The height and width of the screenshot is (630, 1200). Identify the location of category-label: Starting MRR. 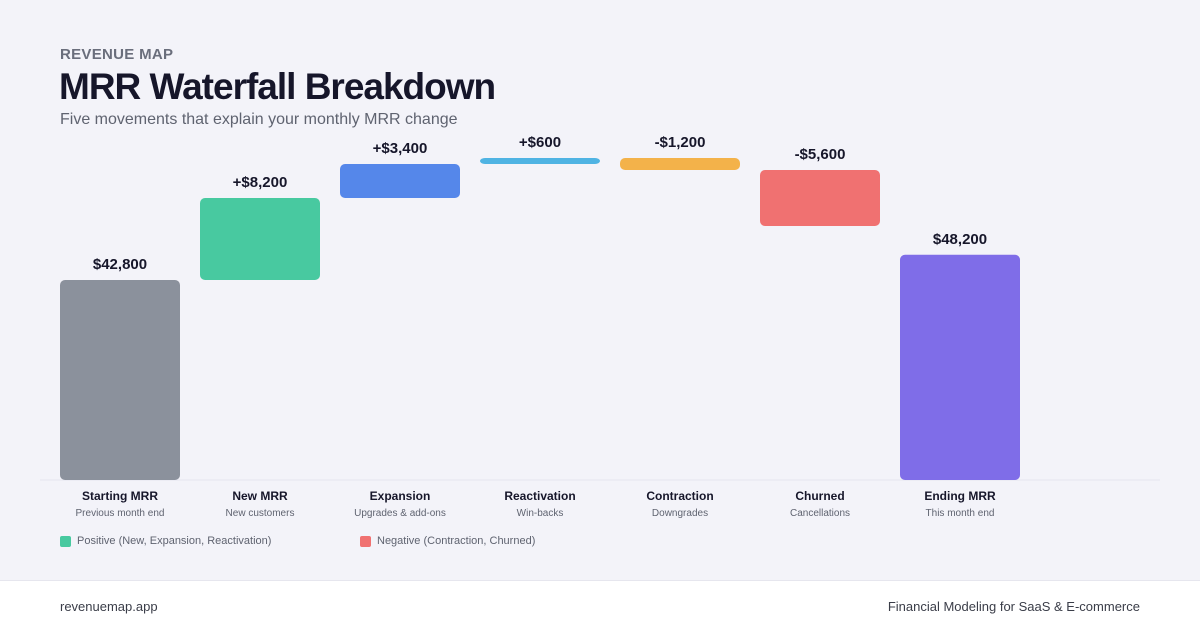
(120, 496).